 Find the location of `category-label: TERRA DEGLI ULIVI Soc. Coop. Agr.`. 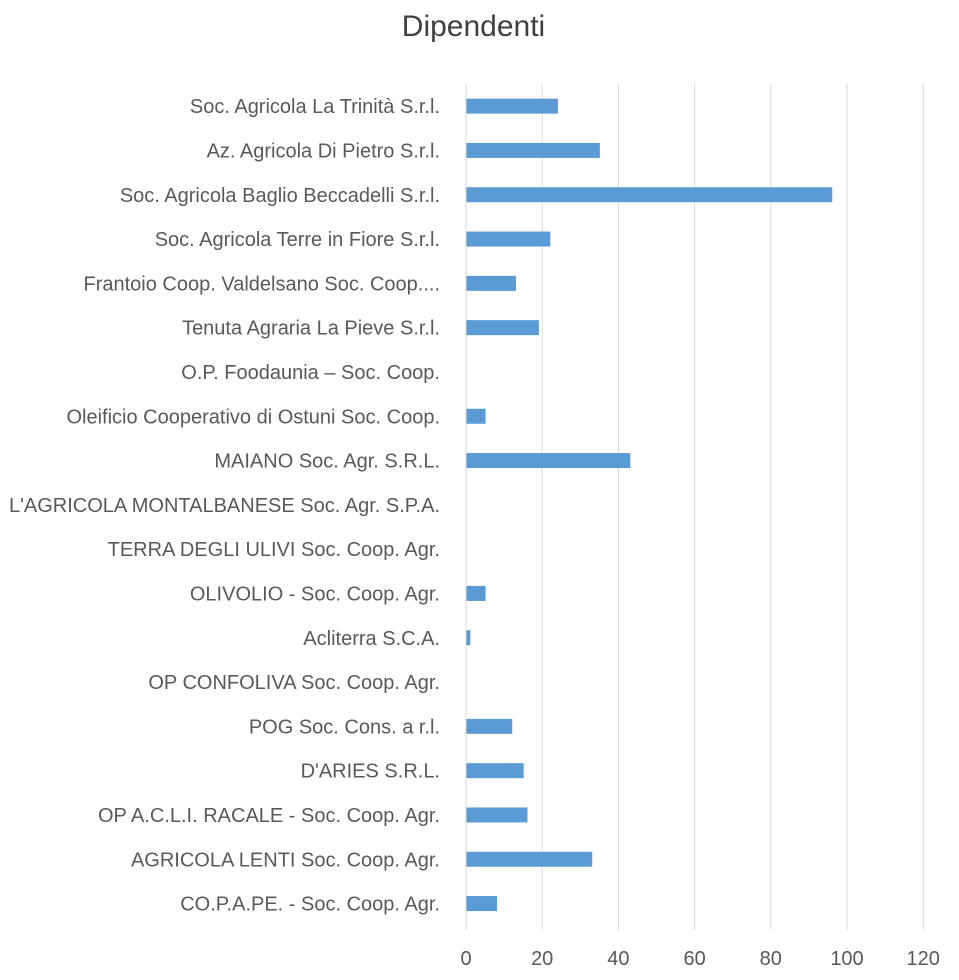

category-label: TERRA DEGLI ULIVI Soc. Coop. Agr. is located at coordinates (274, 550).